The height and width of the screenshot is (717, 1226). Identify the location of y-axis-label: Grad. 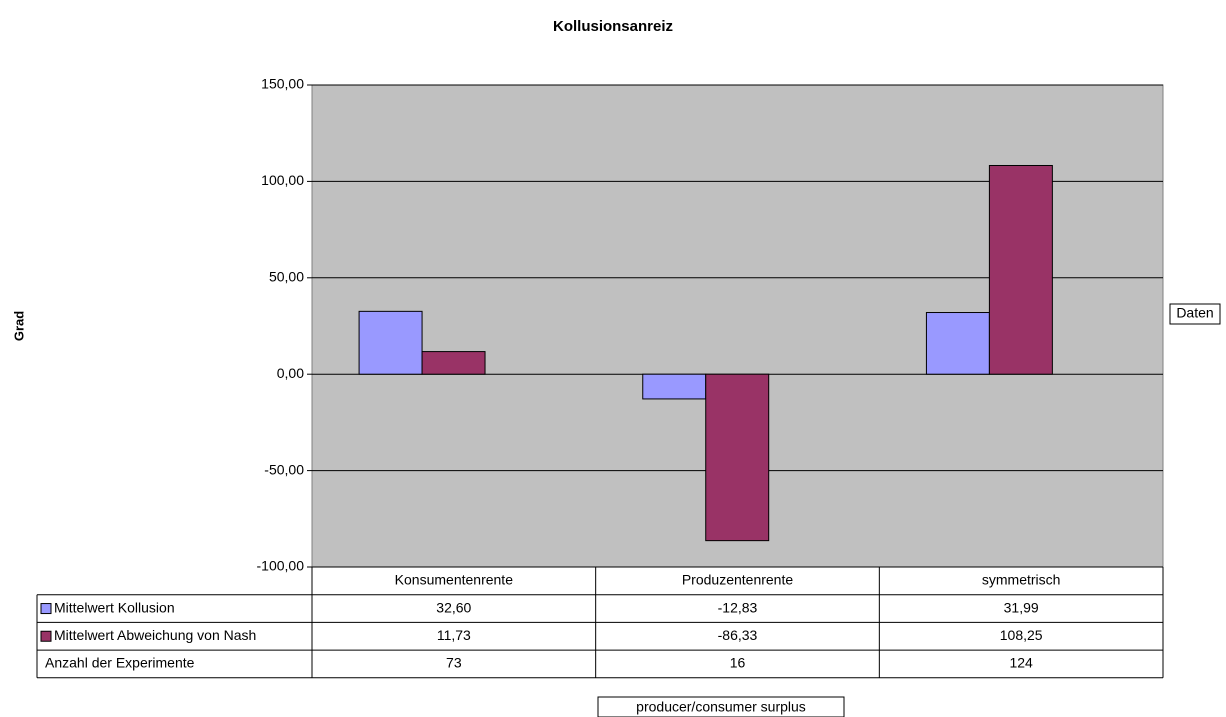
(18, 326).